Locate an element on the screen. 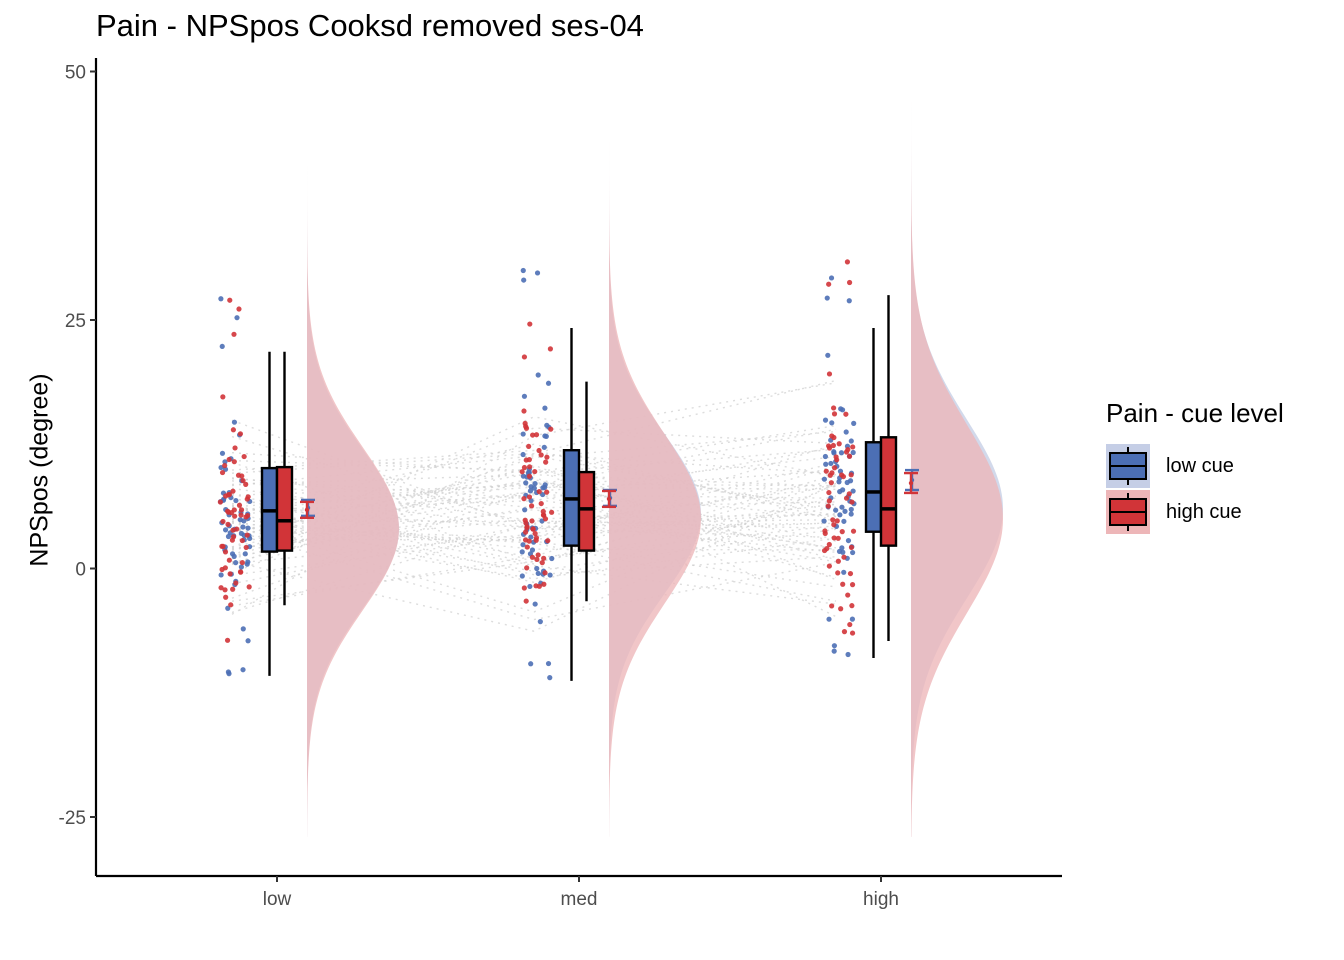 The width and height of the screenshot is (1344, 960). x-tick-label-high: high is located at coordinates (881, 899).